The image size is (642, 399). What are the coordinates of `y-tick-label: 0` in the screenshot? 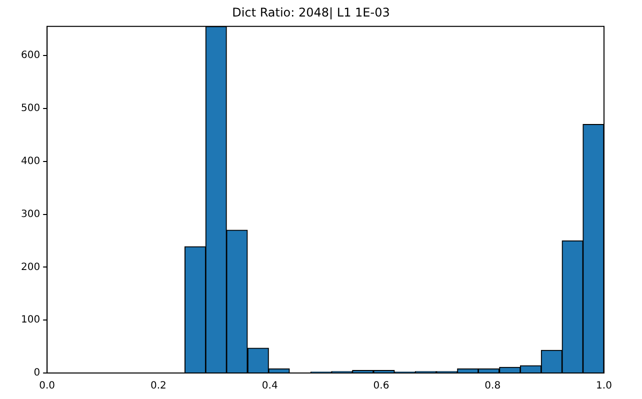 It's located at (37, 373).